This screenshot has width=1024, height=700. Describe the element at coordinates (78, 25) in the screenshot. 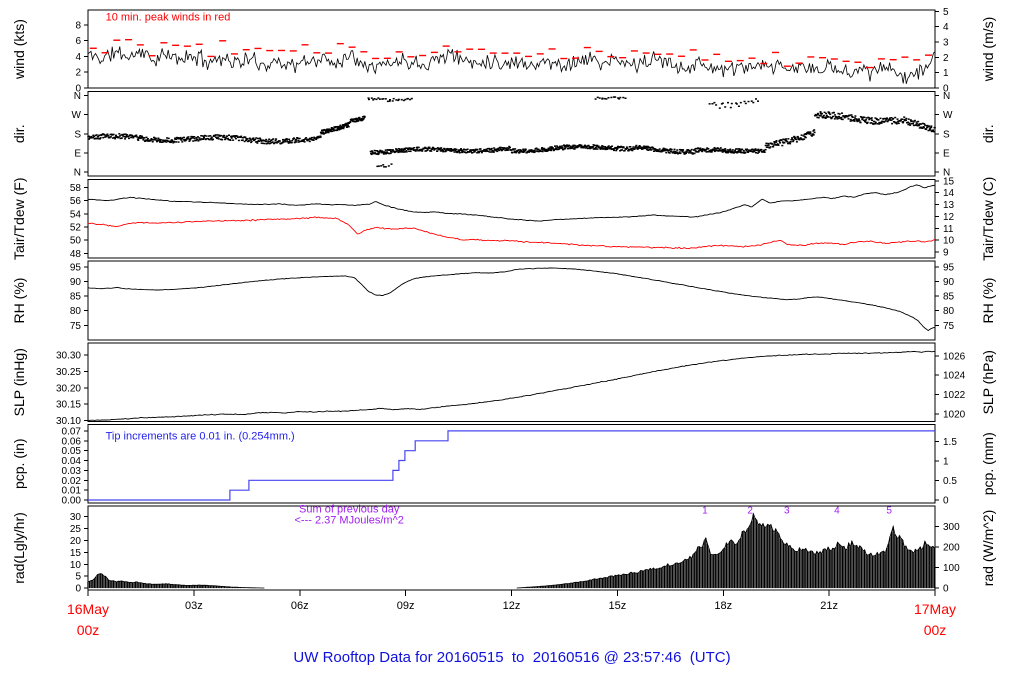

I see `y-tick-label-left: 8` at that location.